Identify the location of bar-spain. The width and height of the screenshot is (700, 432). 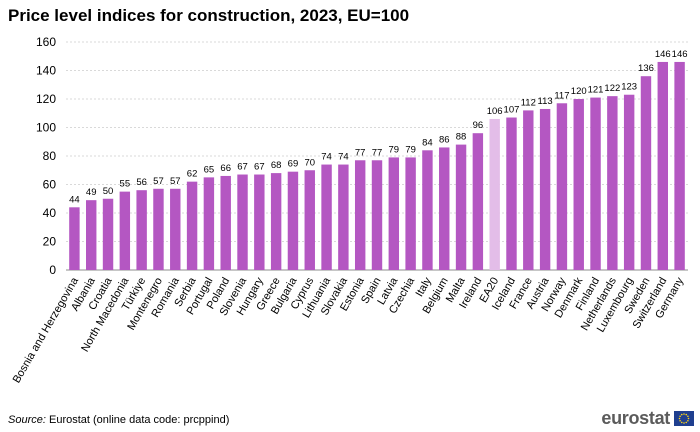
(377, 215).